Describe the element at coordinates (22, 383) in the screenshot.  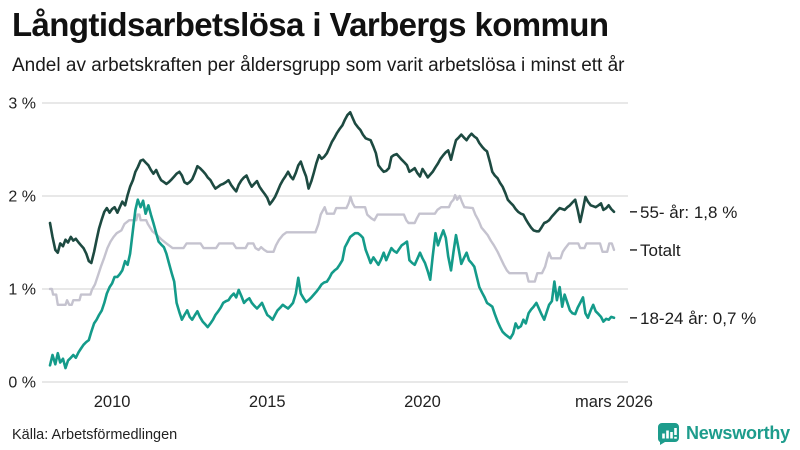
I see `y-axis-tick-label: 0 %` at that location.